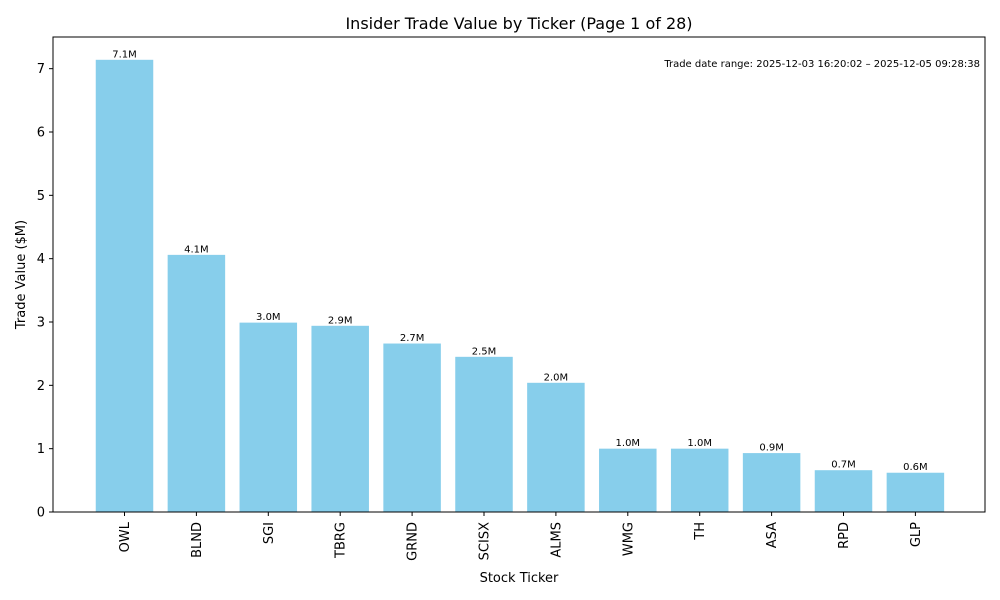  Describe the element at coordinates (340, 320) in the screenshot. I see `data-label-tbrg: 2.9M` at that location.